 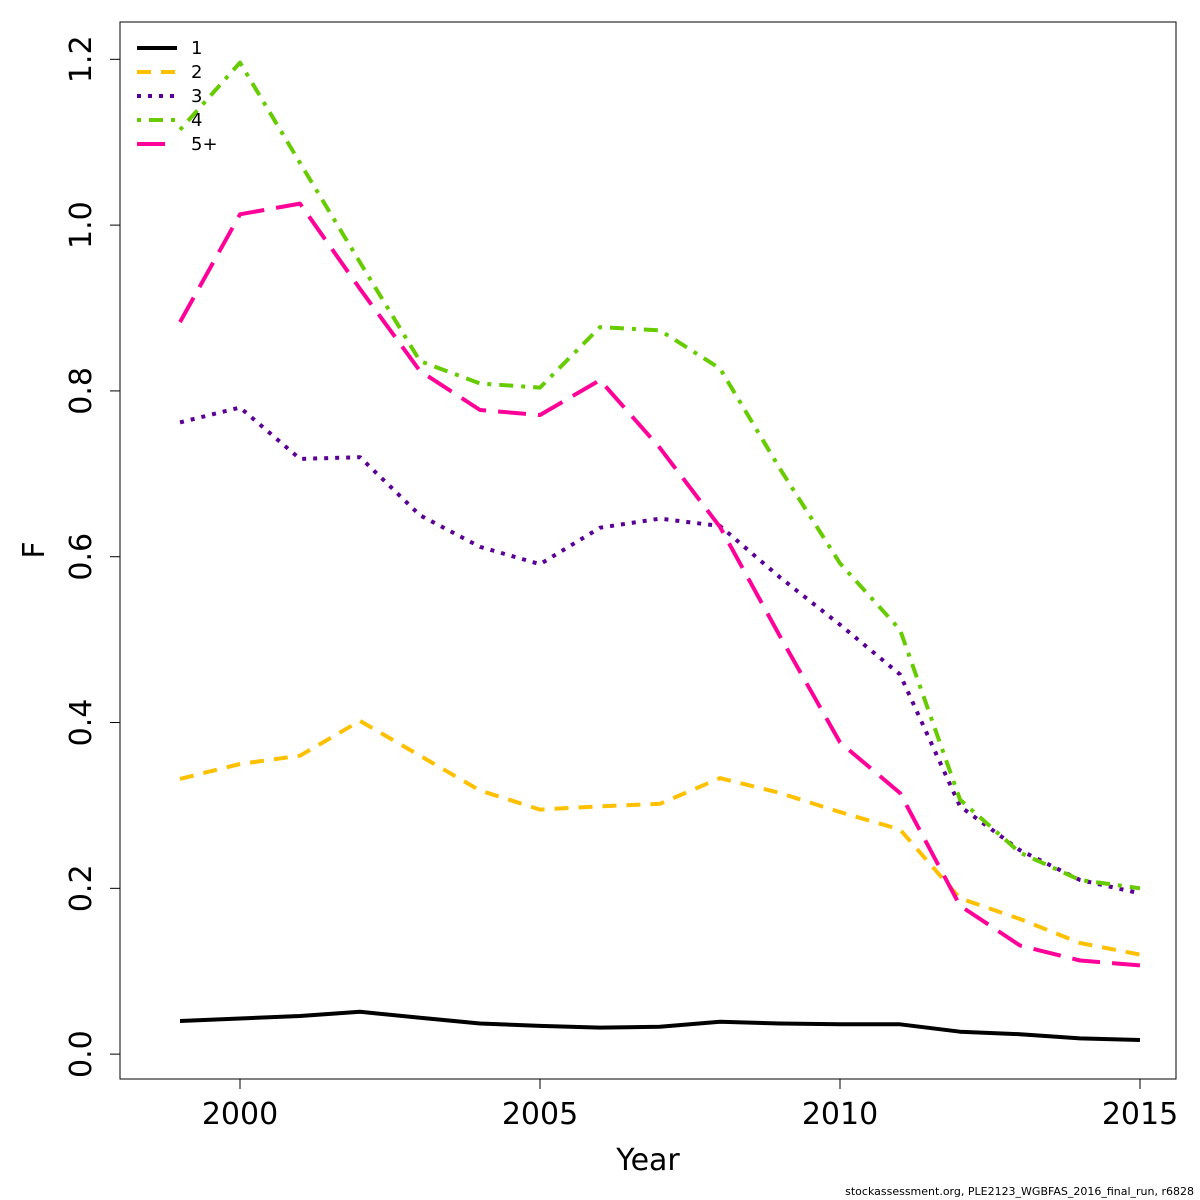 What do you see at coordinates (177, 96) in the screenshot?
I see `legend: 1 2 3 4 5+` at bounding box center [177, 96].